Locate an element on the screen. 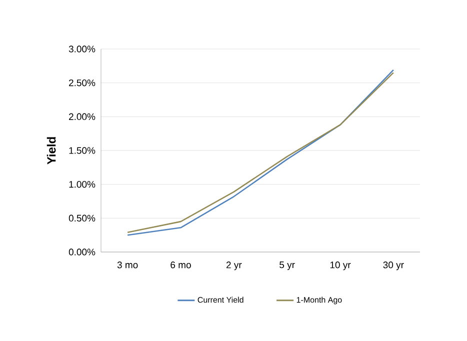 Image resolution: width=467 pixels, height=341 pixels. x-tick-label: 30 yr is located at coordinates (393, 266).